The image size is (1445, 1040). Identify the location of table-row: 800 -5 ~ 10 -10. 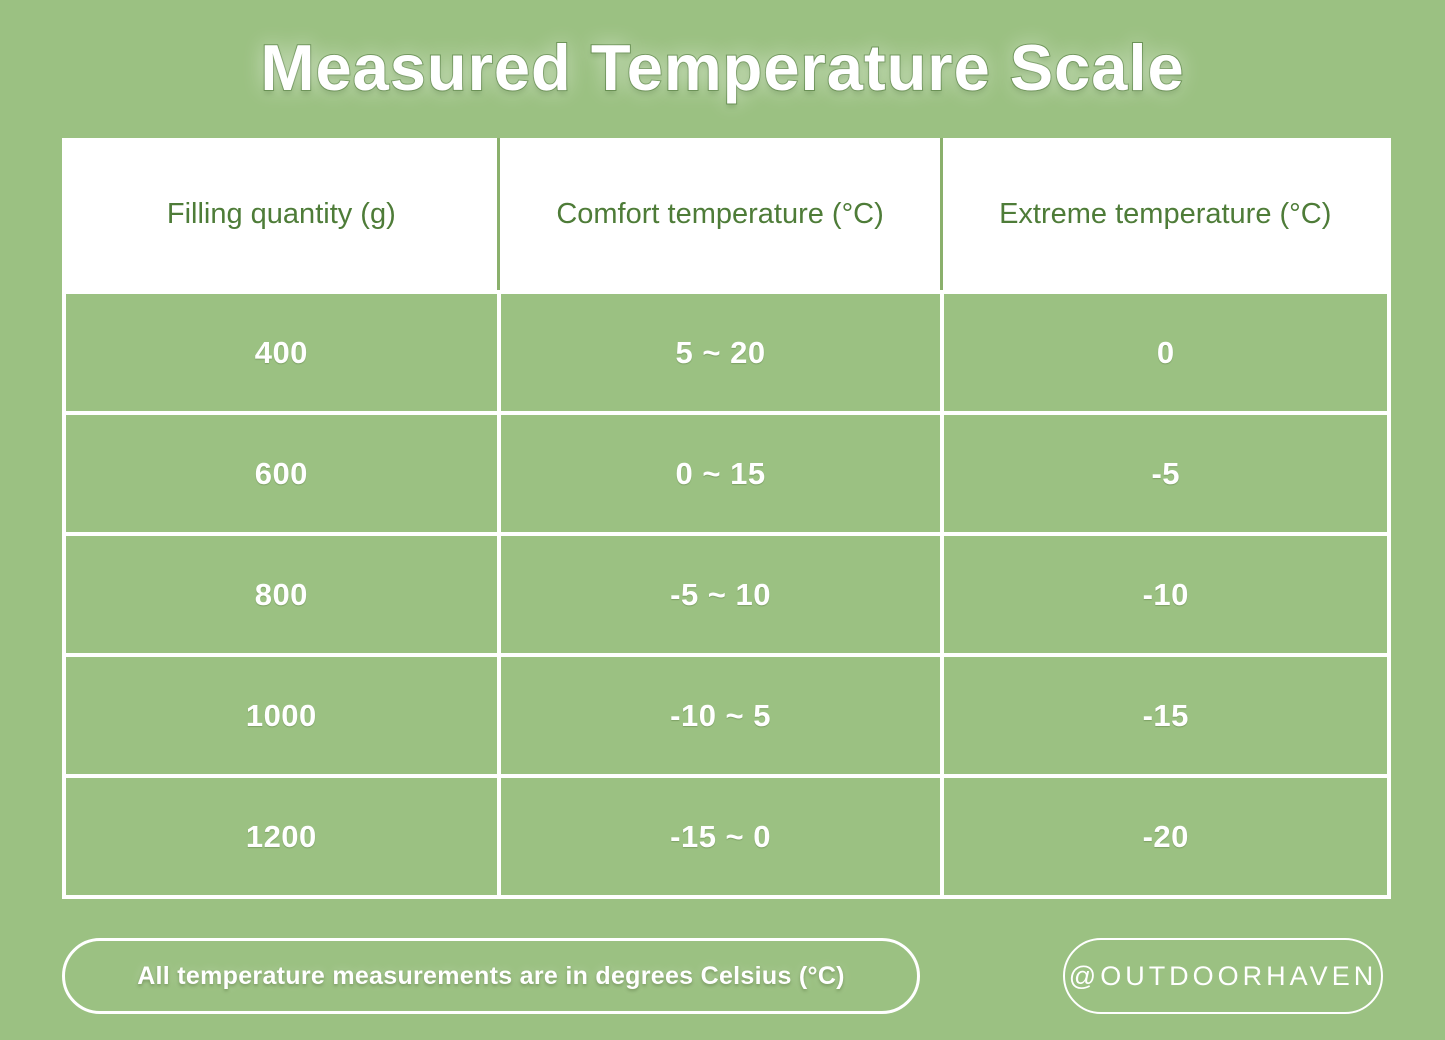
(726, 592).